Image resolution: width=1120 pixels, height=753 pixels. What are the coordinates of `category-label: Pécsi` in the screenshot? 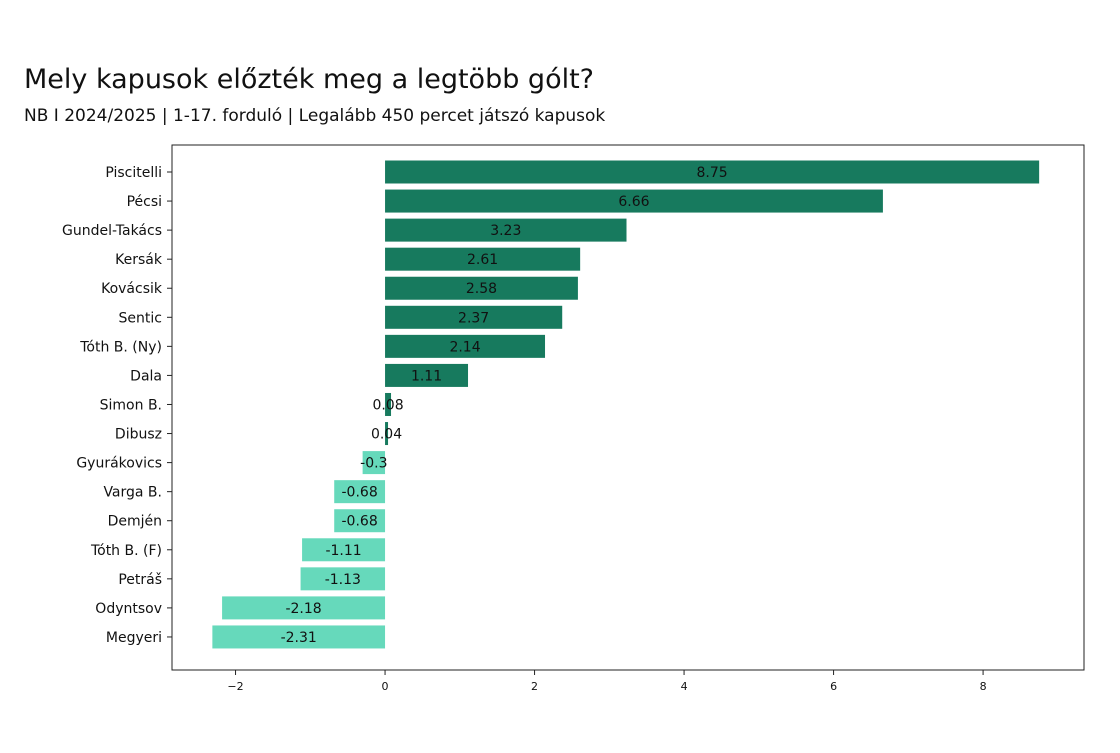 It's located at (144, 202).